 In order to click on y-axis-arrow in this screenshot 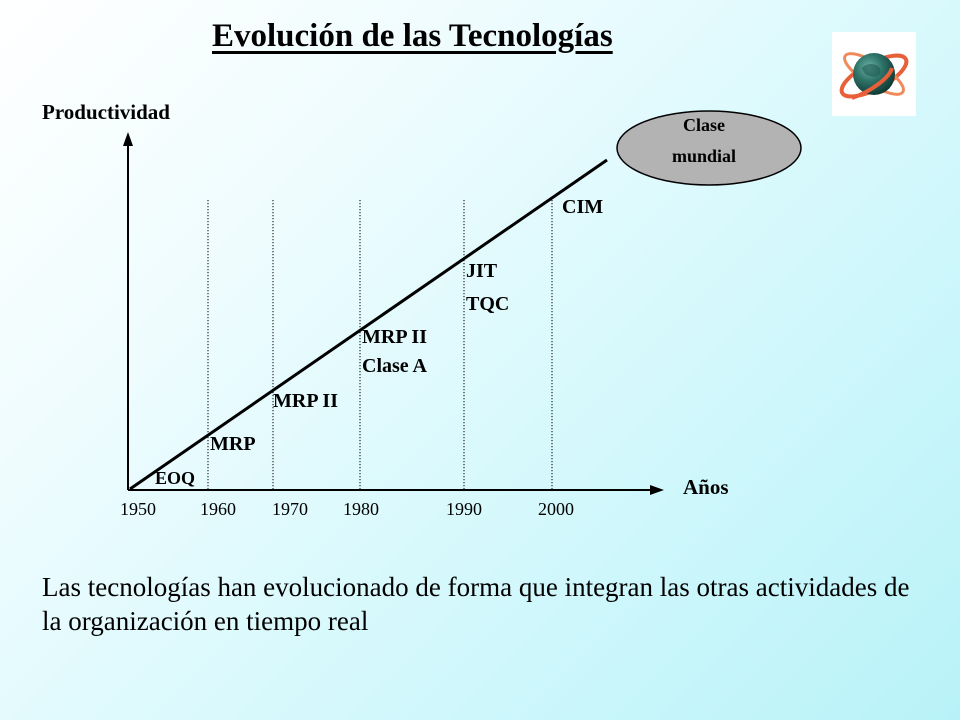, I will do `click(128, 139)`.